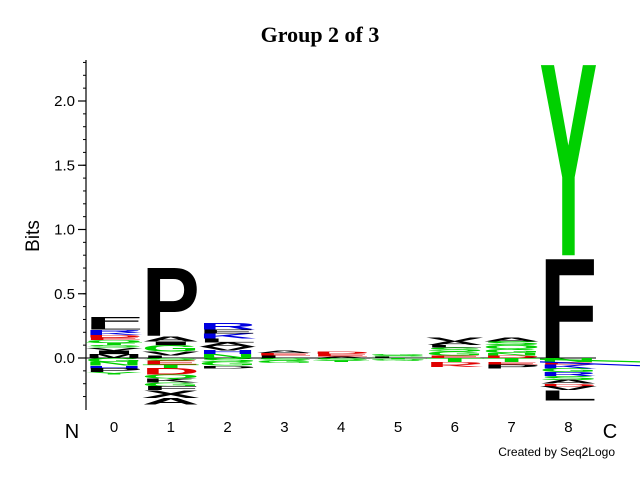 Image resolution: width=640 pixels, height=480 pixels. I want to click on x-tick-label: 5, so click(398, 427).